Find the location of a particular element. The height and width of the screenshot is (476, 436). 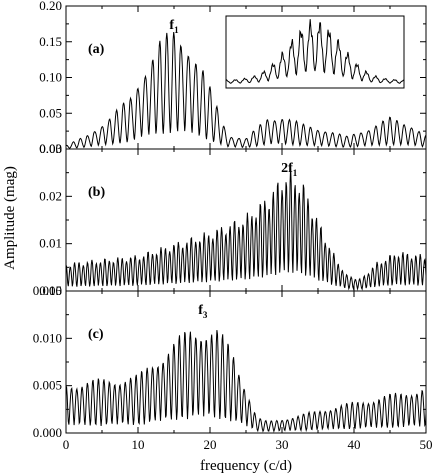

x-tick-label: 30 is located at coordinates (282, 444).